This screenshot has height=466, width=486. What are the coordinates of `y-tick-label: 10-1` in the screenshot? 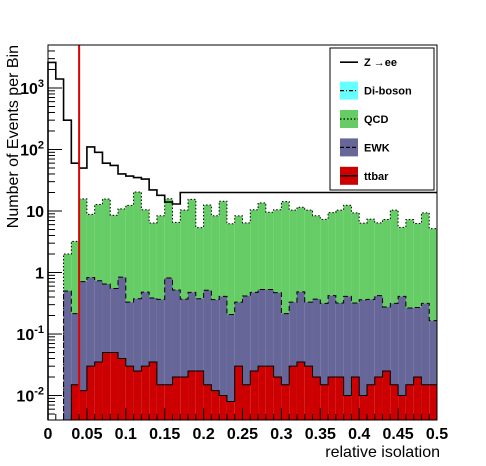 It's located at (30, 334).